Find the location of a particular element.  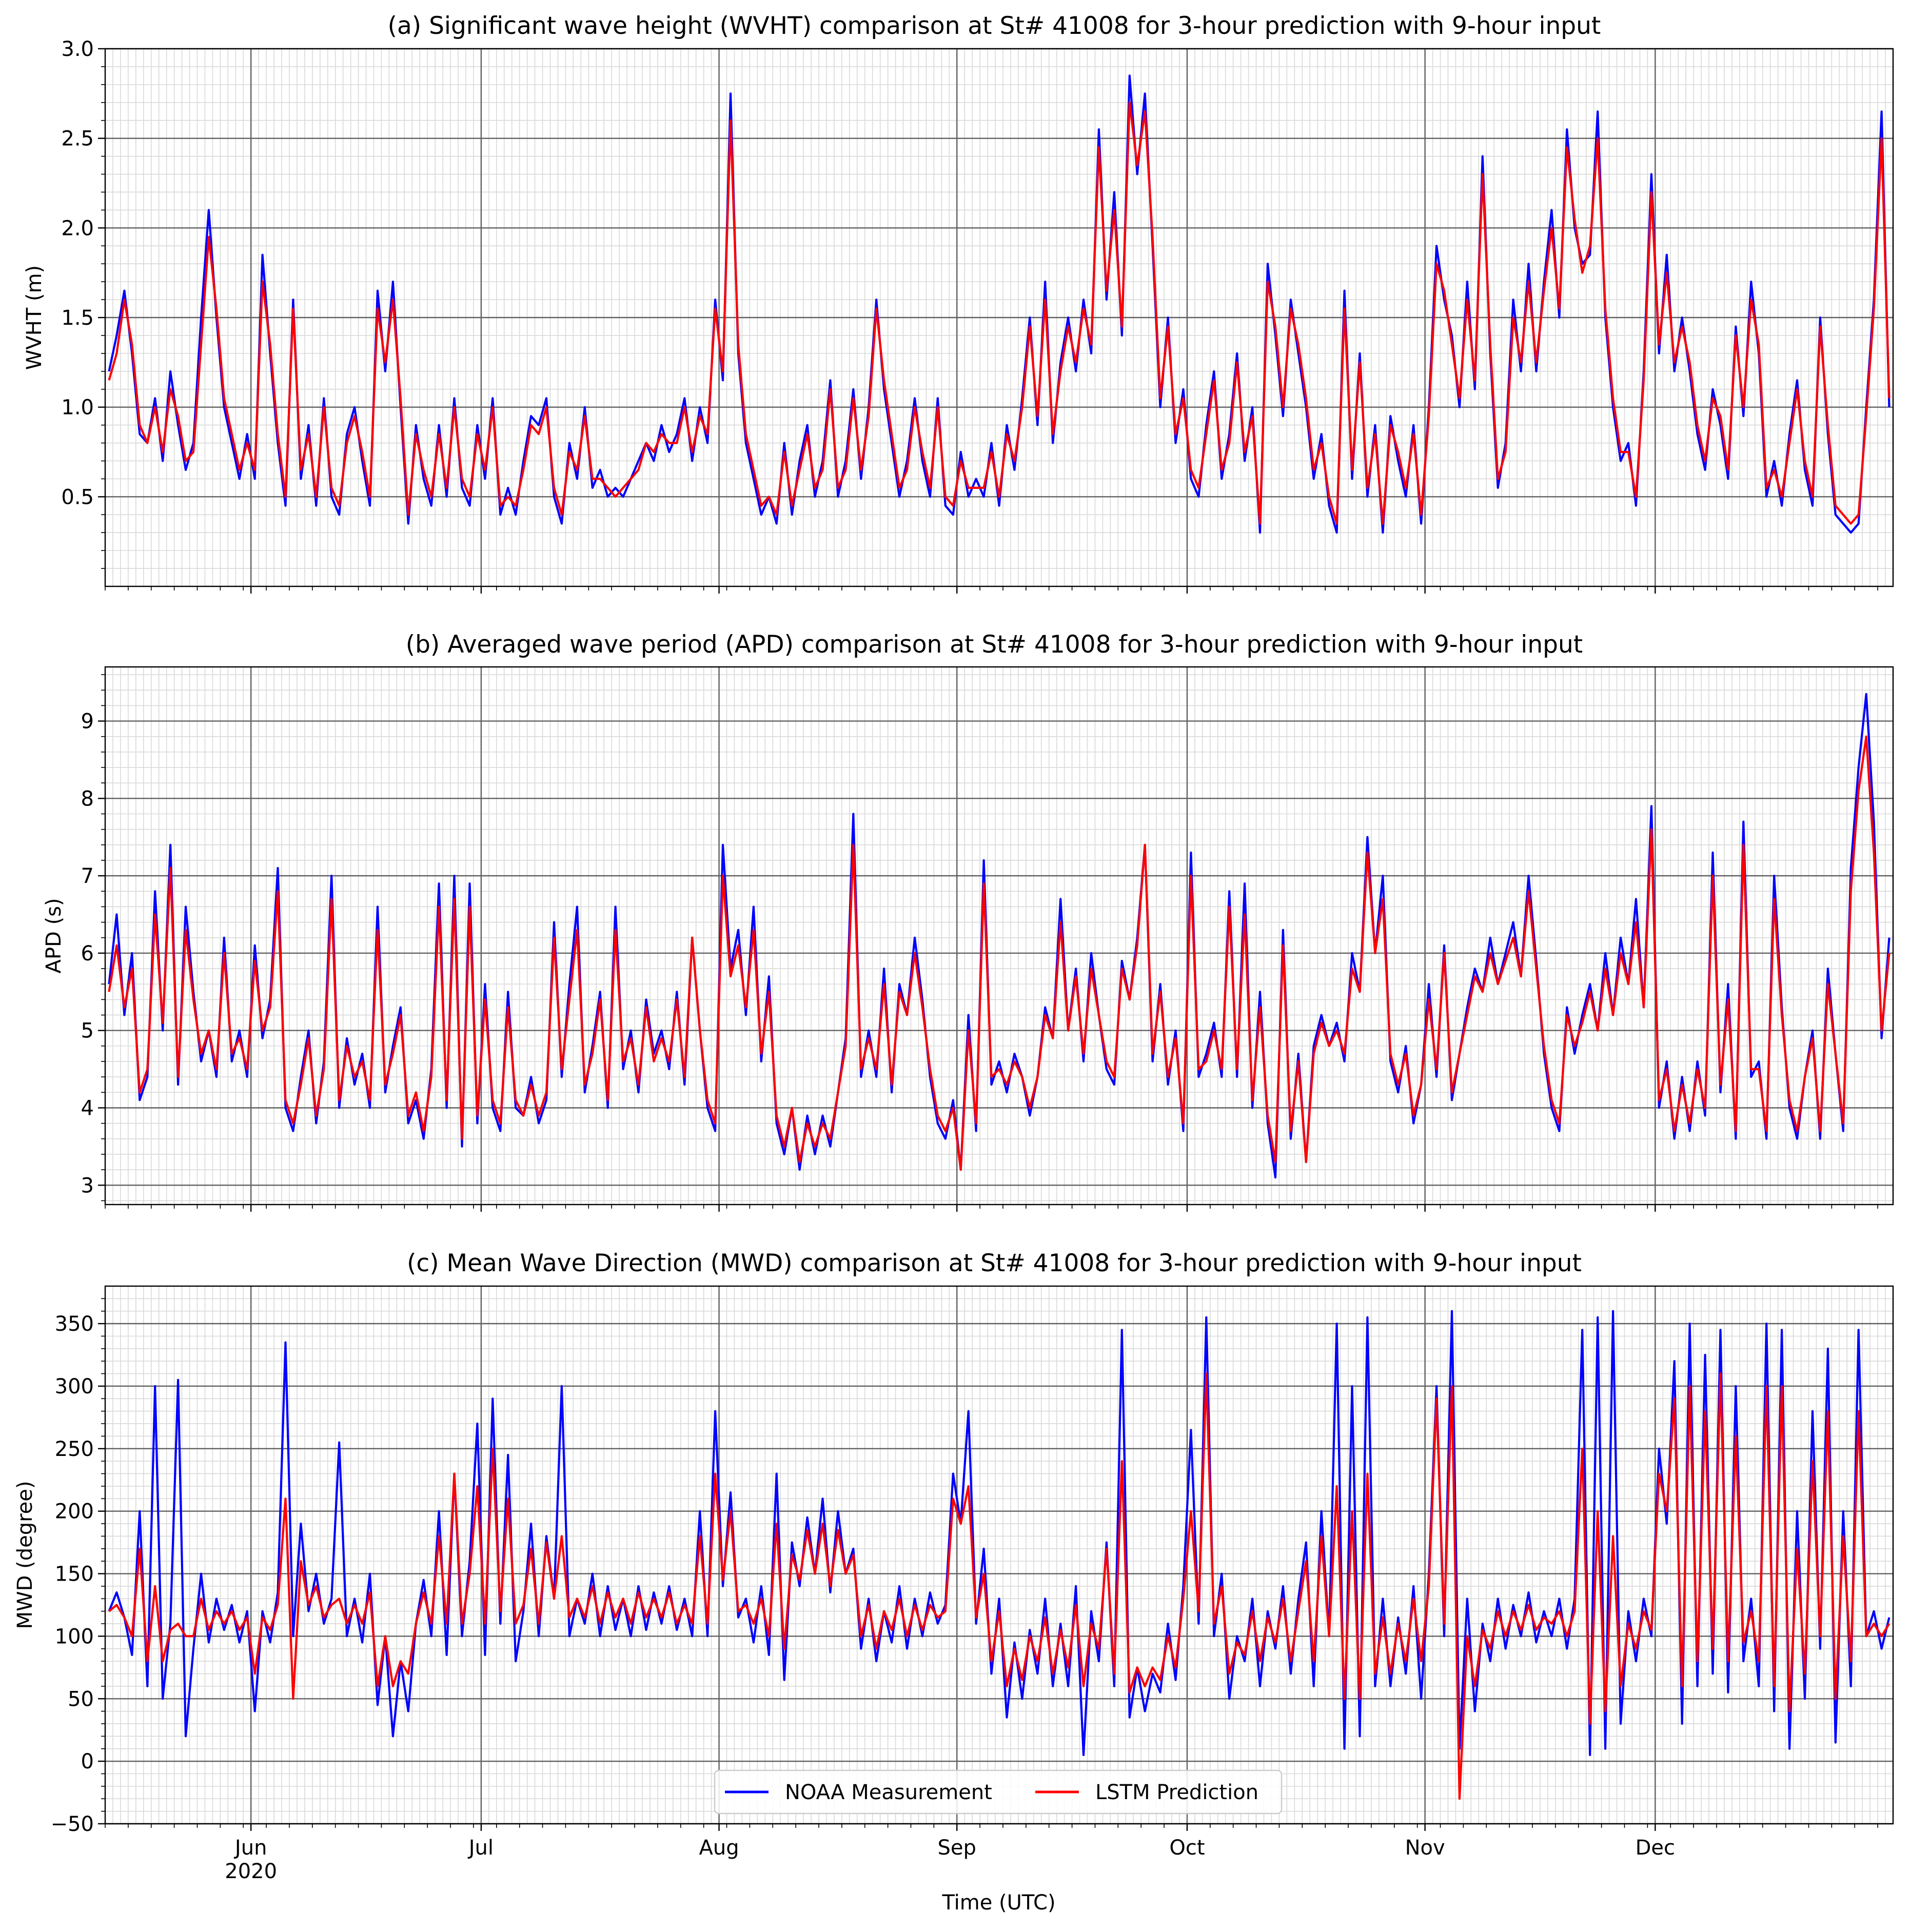

panel-c-y-ticks: −50 0 50 100 150 200 250 300 350 is located at coordinates (78, 1567).